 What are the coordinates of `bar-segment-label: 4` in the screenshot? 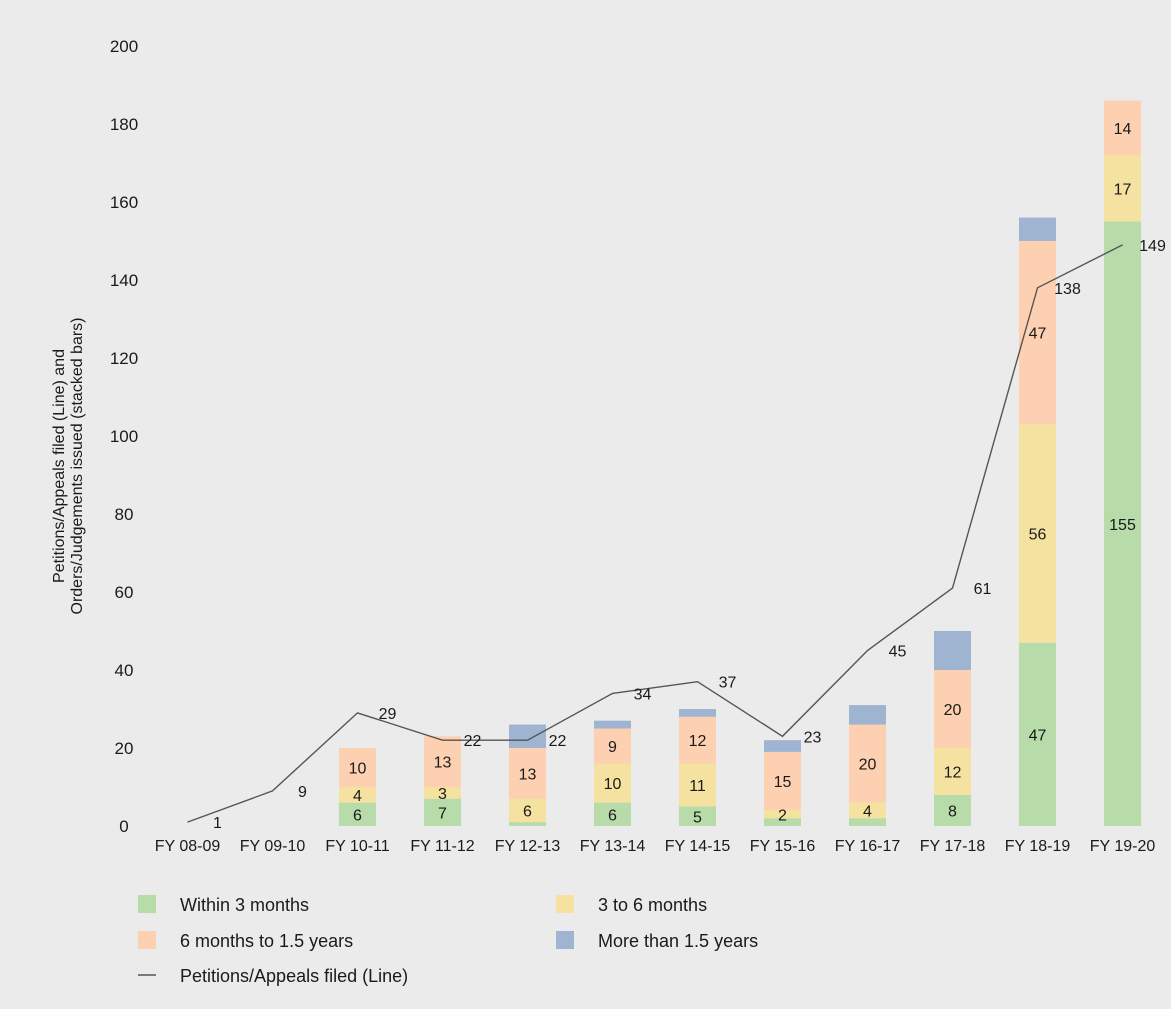 It's located at (867, 811).